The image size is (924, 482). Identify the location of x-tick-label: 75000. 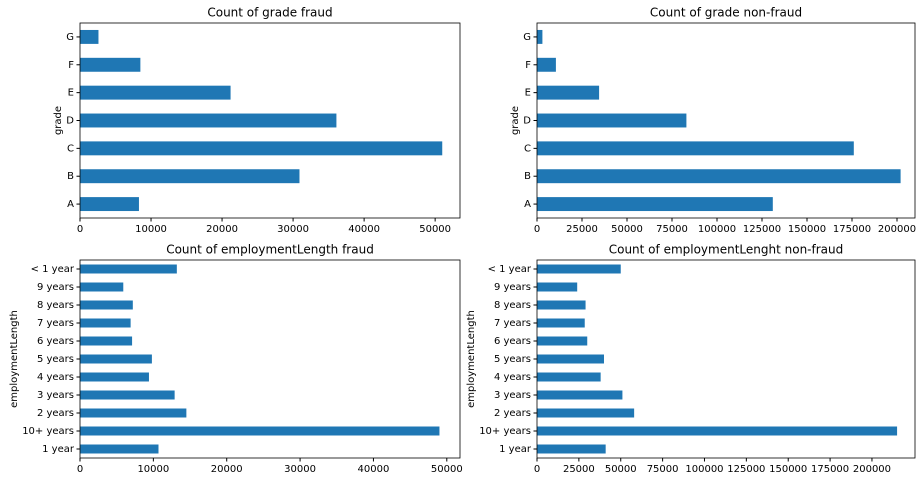
(663, 469).